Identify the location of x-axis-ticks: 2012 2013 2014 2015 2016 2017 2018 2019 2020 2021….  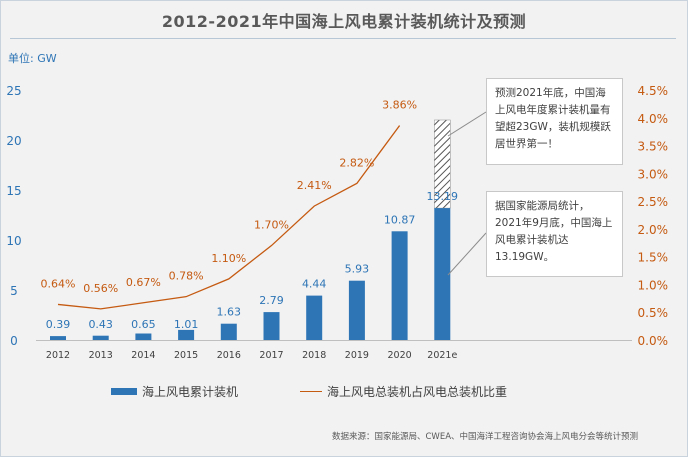
(252, 355).